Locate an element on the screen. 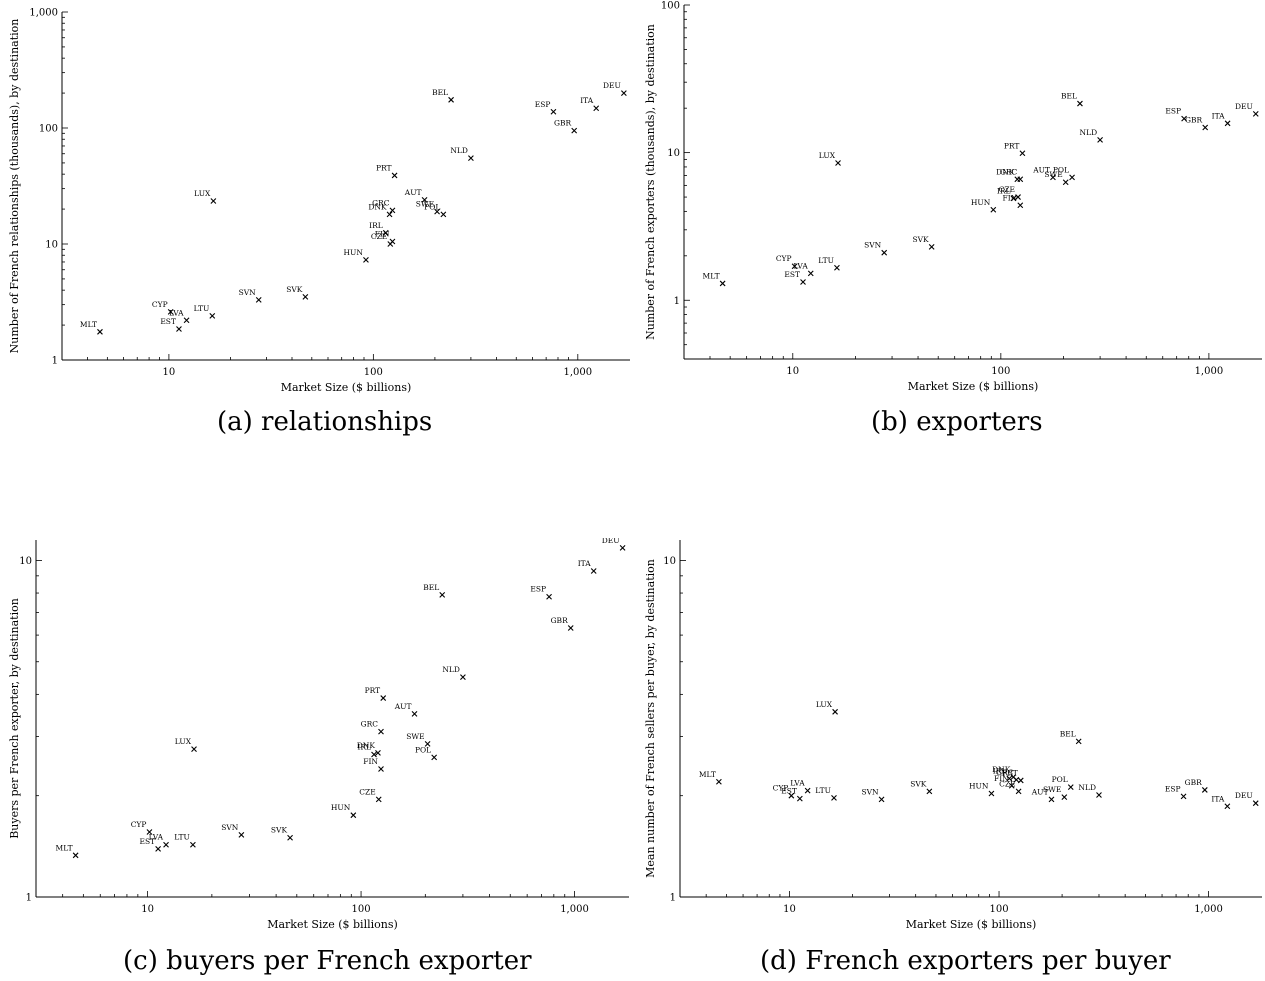 The image size is (1265, 981). data-point-gbr: GBR is located at coordinates (1196, 785).